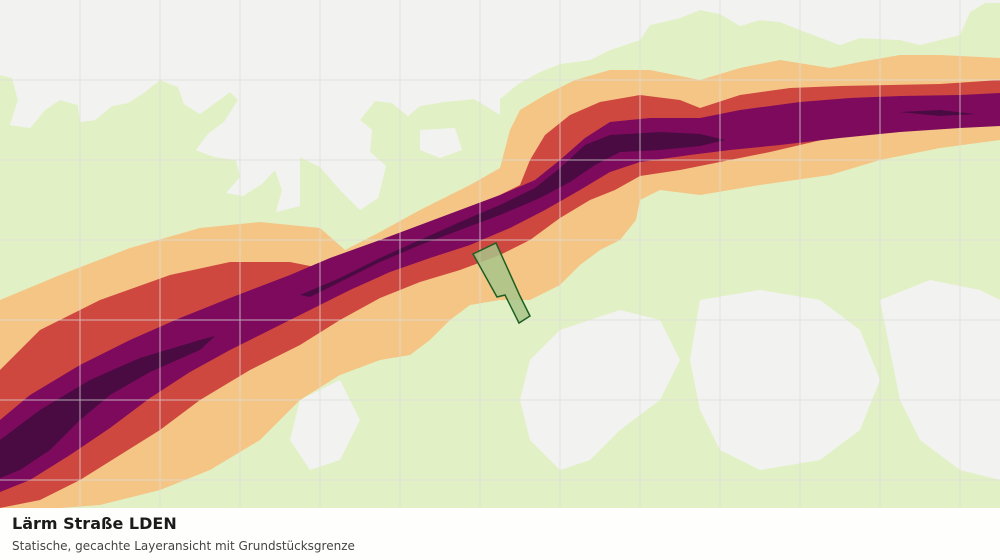 The width and height of the screenshot is (1000, 560). What do you see at coordinates (94, 523) in the screenshot?
I see `layer-title: Lärm Straße LDEN` at bounding box center [94, 523].